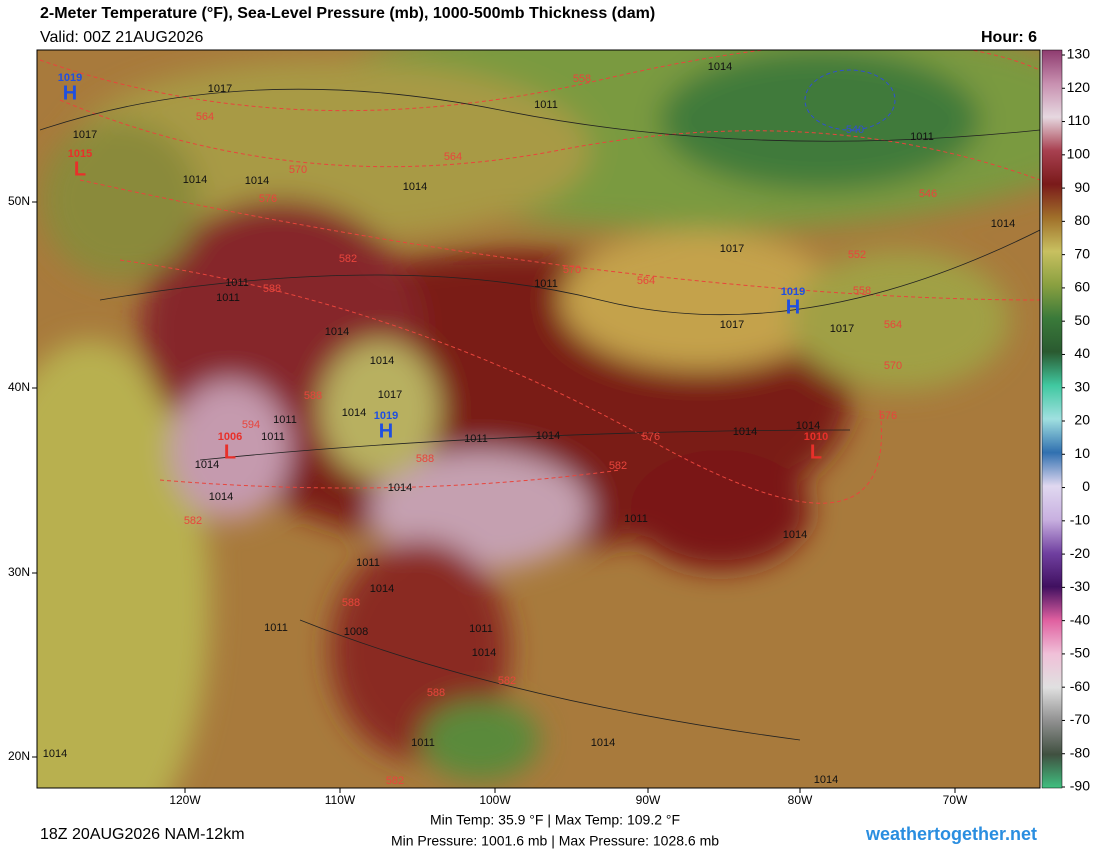 This screenshot has height=855, width=1100. Describe the element at coordinates (862, 291) in the screenshot. I see `thickness-label: 558` at that location.